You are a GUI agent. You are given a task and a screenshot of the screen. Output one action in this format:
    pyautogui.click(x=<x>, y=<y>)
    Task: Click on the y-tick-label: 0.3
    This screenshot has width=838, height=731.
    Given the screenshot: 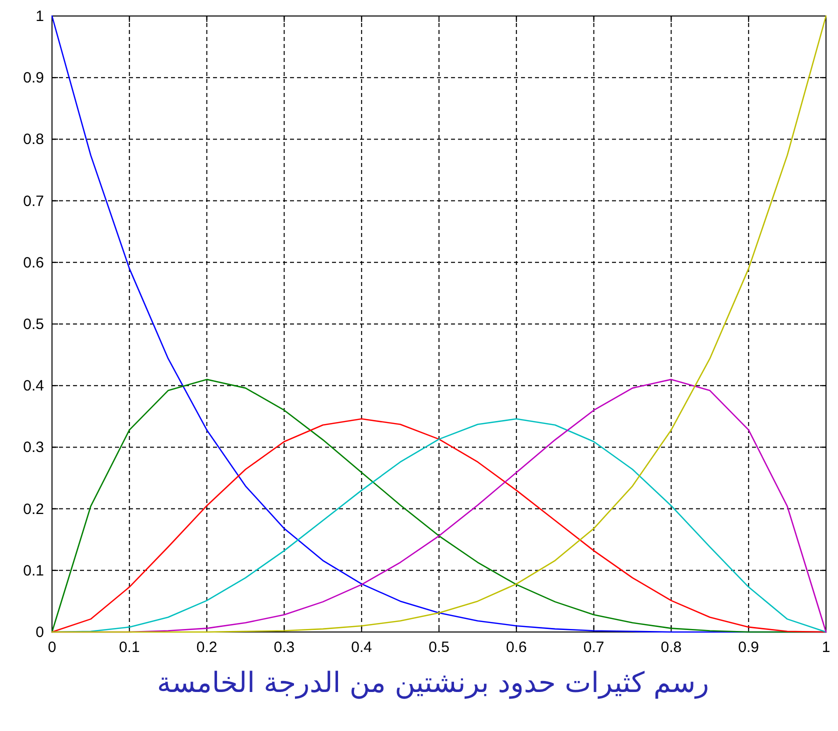 What is the action you would take?
    pyautogui.click(x=33, y=447)
    